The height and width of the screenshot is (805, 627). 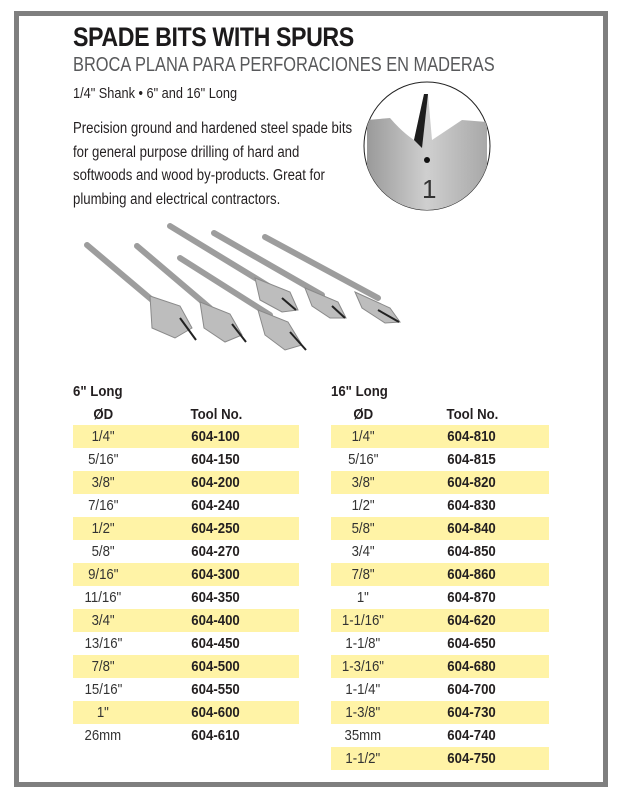 What do you see at coordinates (216, 712) in the screenshot?
I see `tool-number-cell: 604-600` at bounding box center [216, 712].